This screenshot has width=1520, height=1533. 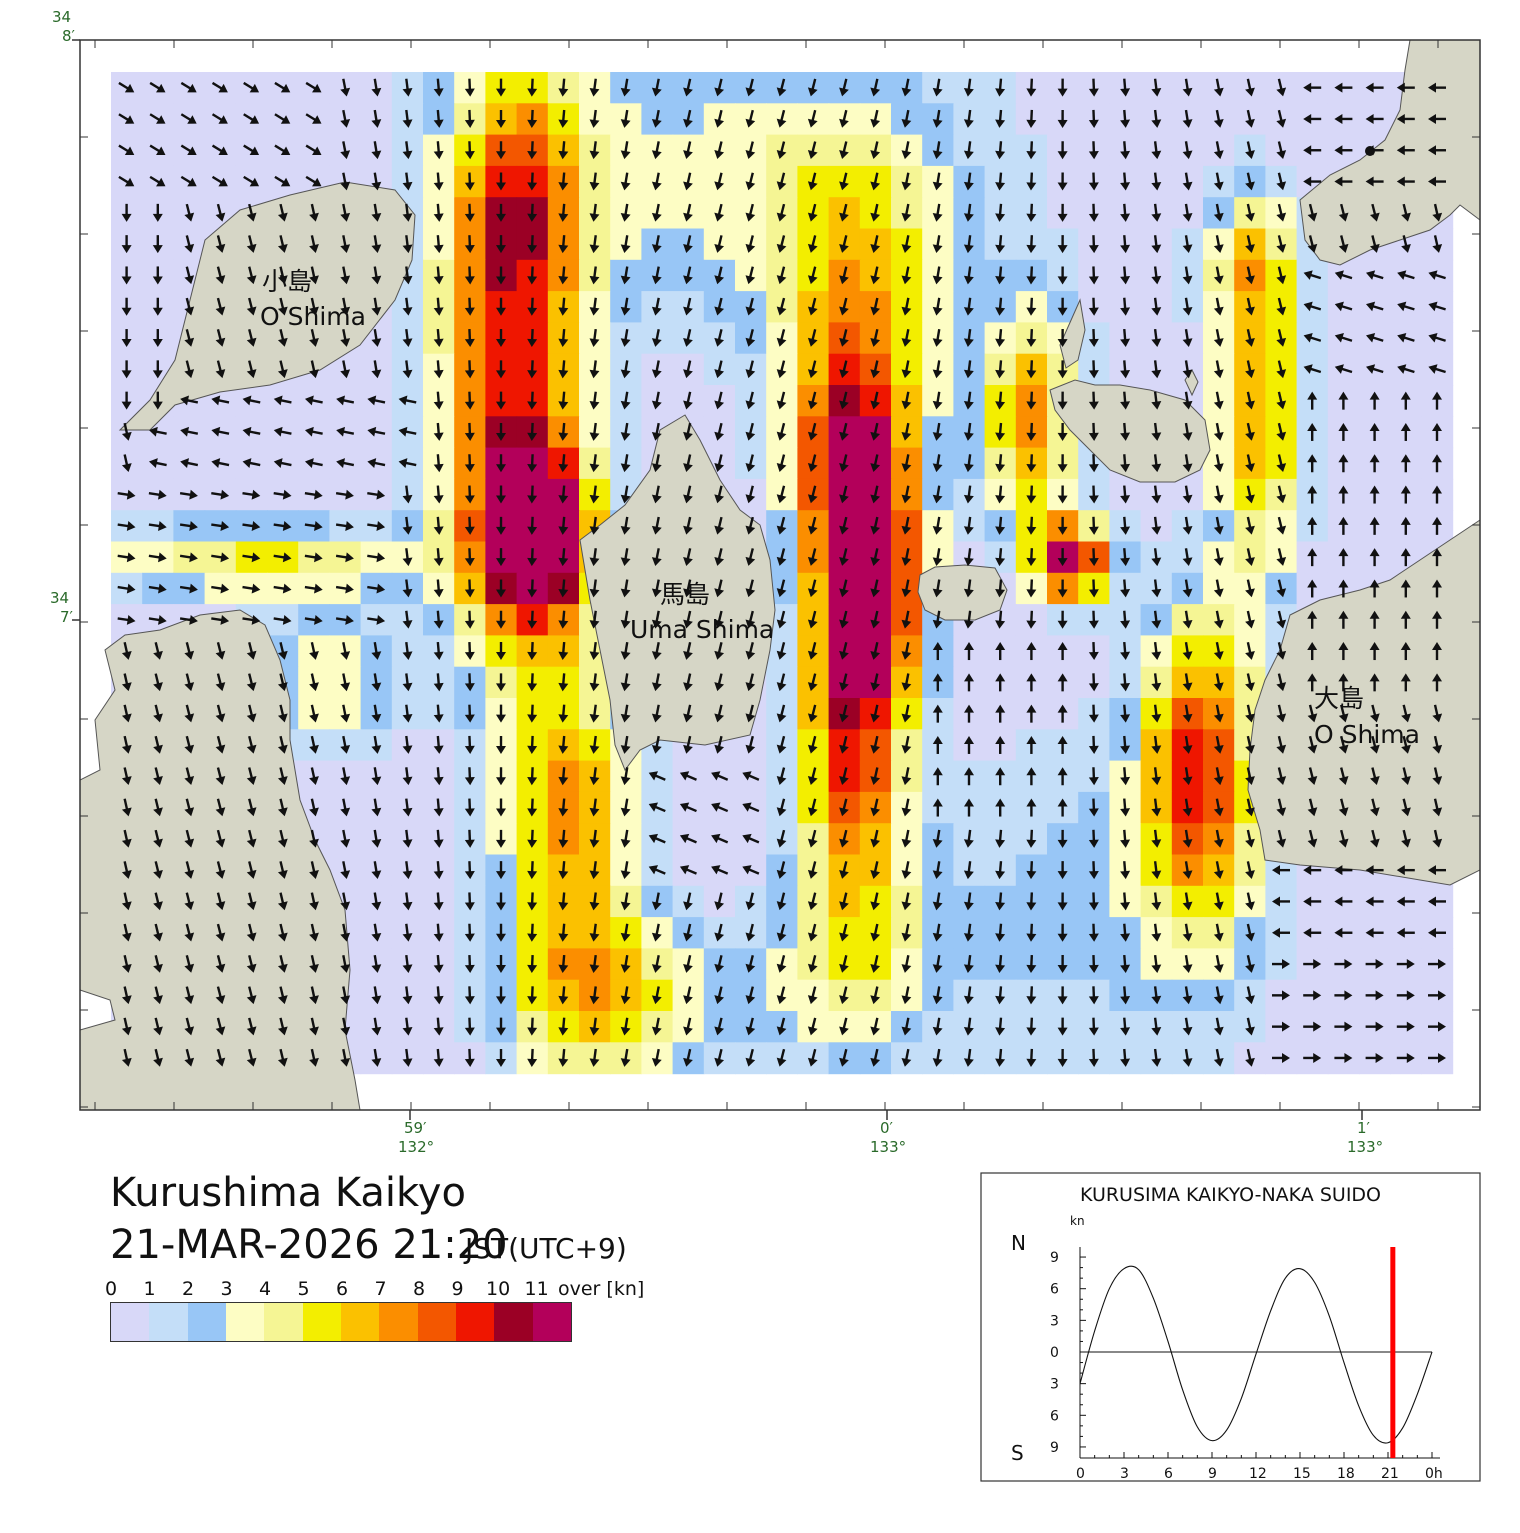 I want to click on inset-x-tick: 0, so click(x=1080, y=1474).